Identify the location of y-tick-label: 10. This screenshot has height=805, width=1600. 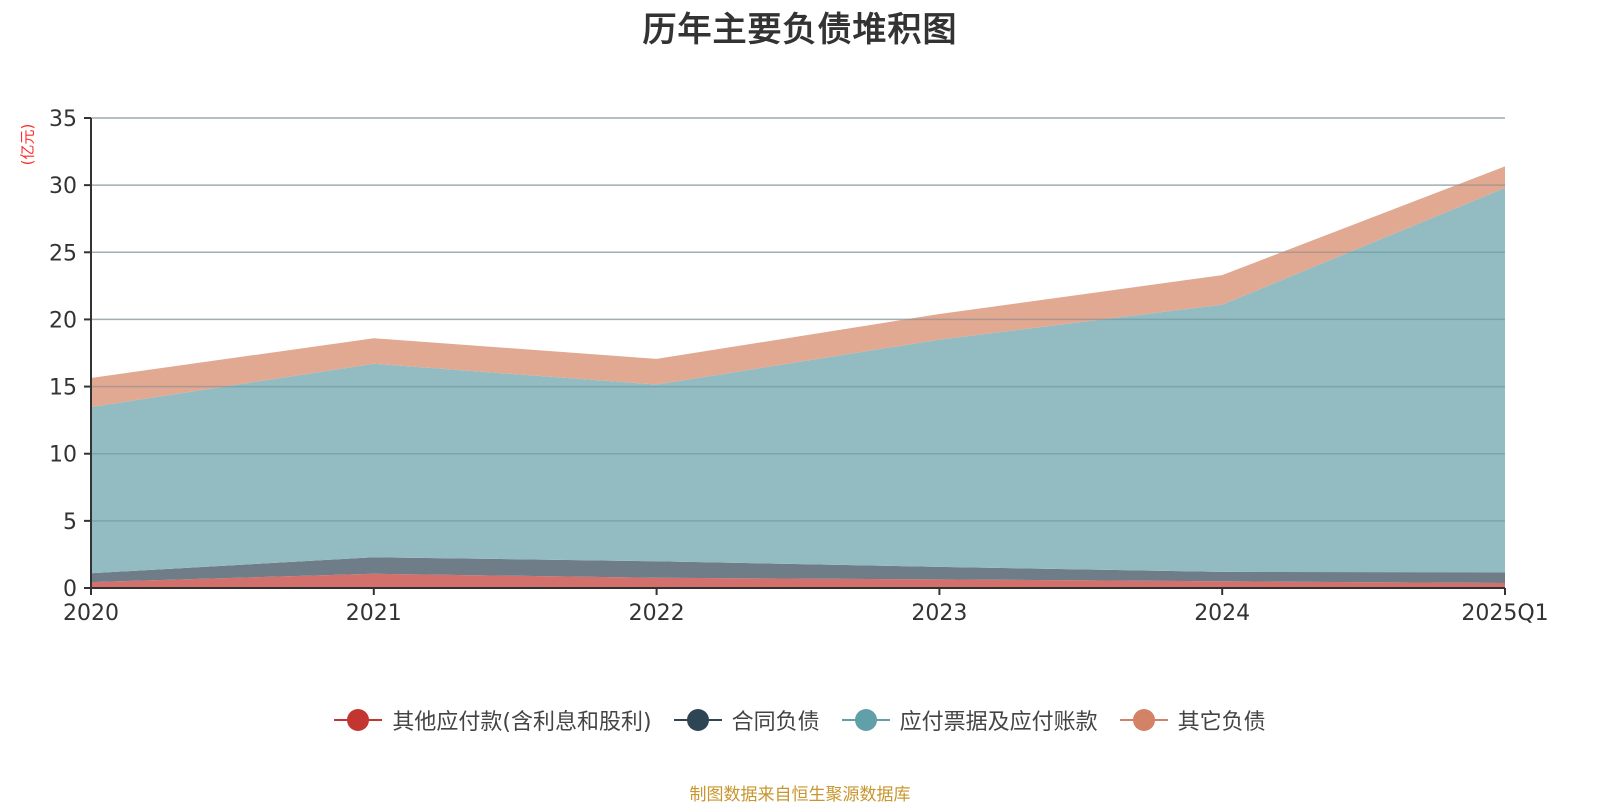
(63, 455).